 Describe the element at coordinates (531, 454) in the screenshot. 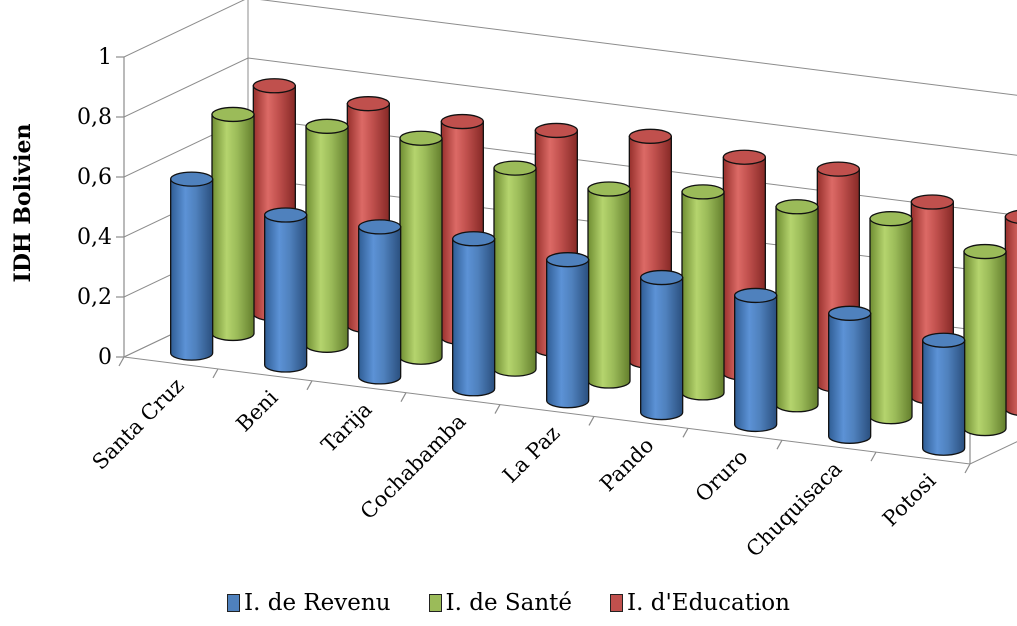

I see `category-label: La Paz` at that location.